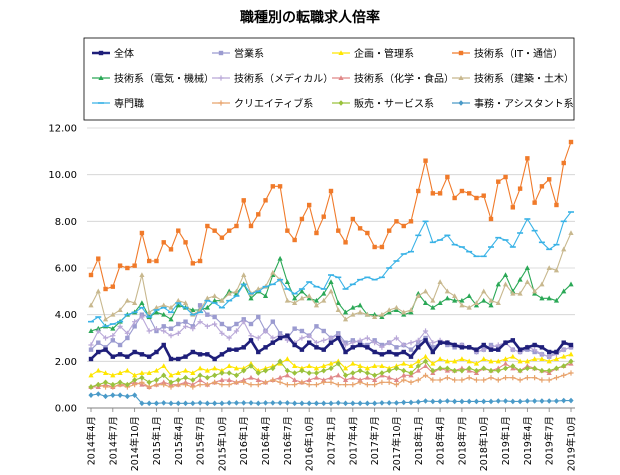 The height and width of the screenshot is (475, 620). What do you see at coordinates (129, 104) in the screenshot?
I see `legend-label: 専門職` at bounding box center [129, 104].